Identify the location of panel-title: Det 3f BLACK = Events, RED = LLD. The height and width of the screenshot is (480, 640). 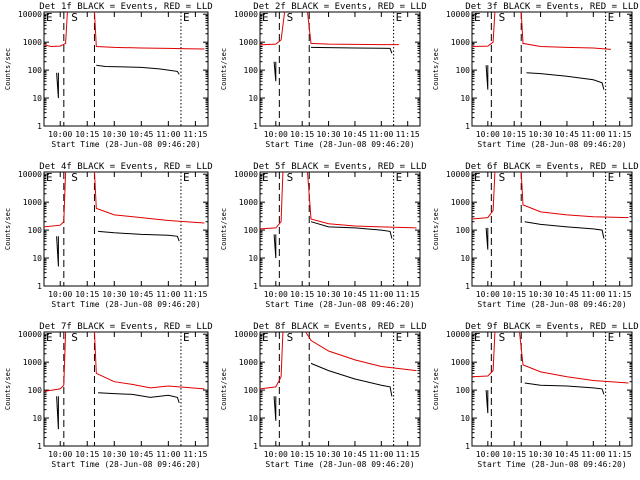
(551, 7).